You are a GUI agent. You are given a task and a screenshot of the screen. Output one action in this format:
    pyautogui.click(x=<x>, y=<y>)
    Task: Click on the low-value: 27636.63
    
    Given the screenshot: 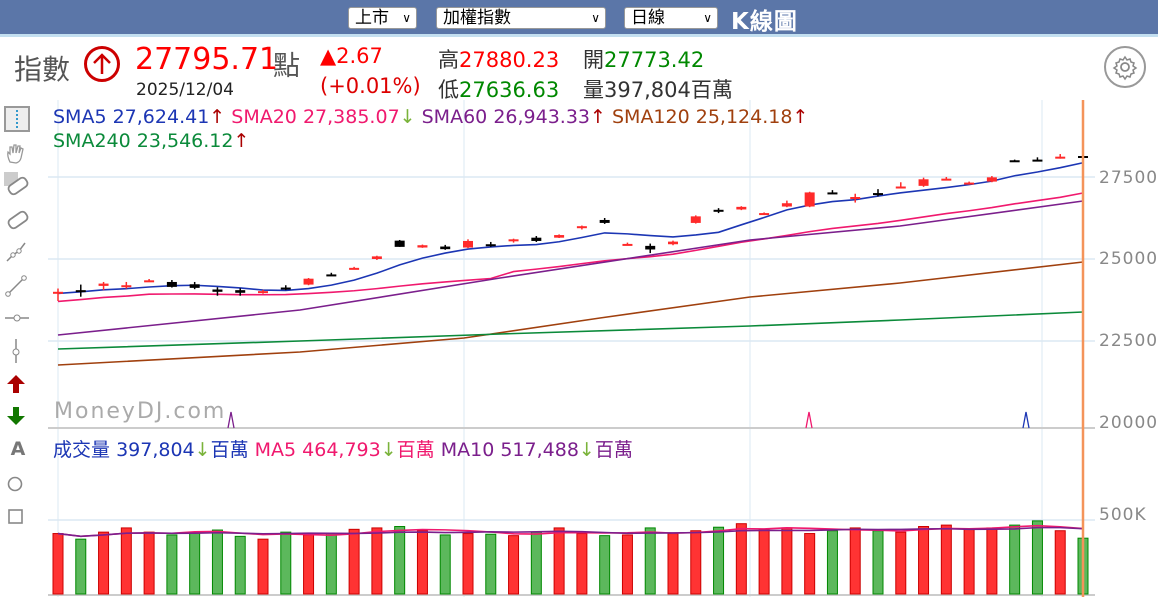 What is the action you would take?
    pyautogui.click(x=509, y=90)
    